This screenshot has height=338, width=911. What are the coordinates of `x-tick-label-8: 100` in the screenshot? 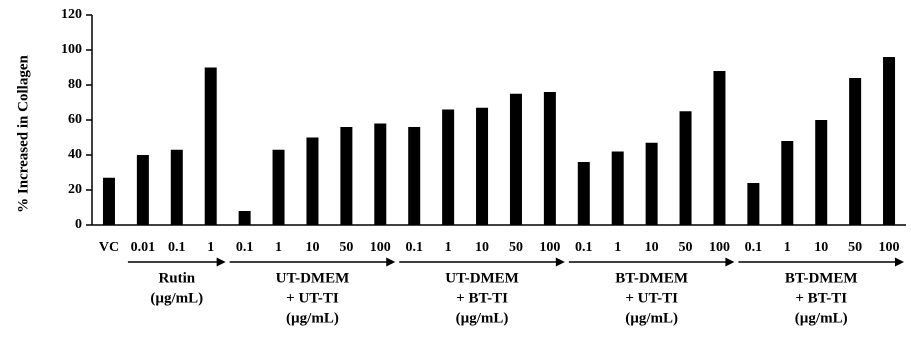 It's located at (380, 247).